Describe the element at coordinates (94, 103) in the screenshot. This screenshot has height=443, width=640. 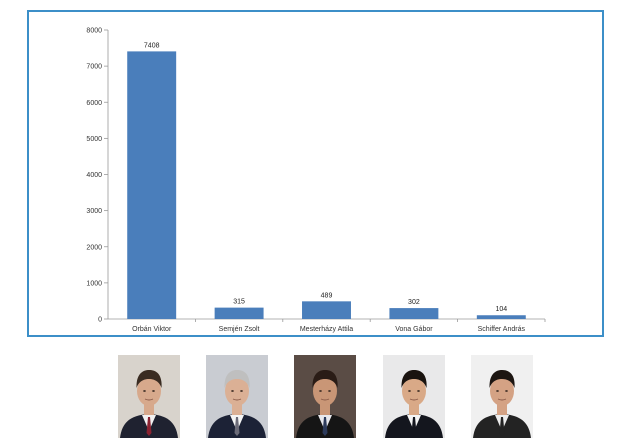
I see `y-tick-label: 6000` at that location.